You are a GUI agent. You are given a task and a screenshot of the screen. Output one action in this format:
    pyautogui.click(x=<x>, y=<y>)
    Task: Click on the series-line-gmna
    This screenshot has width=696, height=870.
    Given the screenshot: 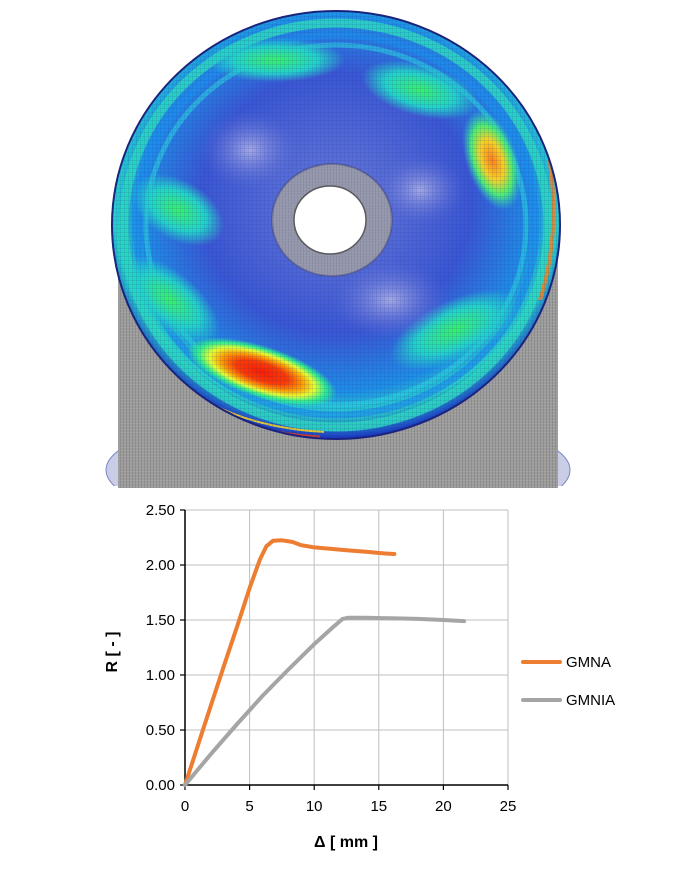 What is the action you would take?
    pyautogui.click(x=290, y=662)
    